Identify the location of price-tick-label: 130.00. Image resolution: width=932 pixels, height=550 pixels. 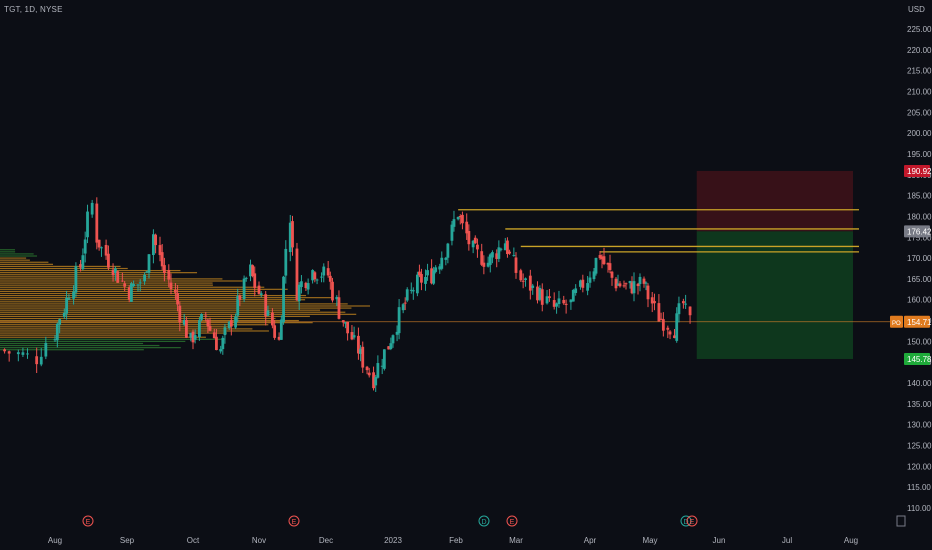
(919, 425).